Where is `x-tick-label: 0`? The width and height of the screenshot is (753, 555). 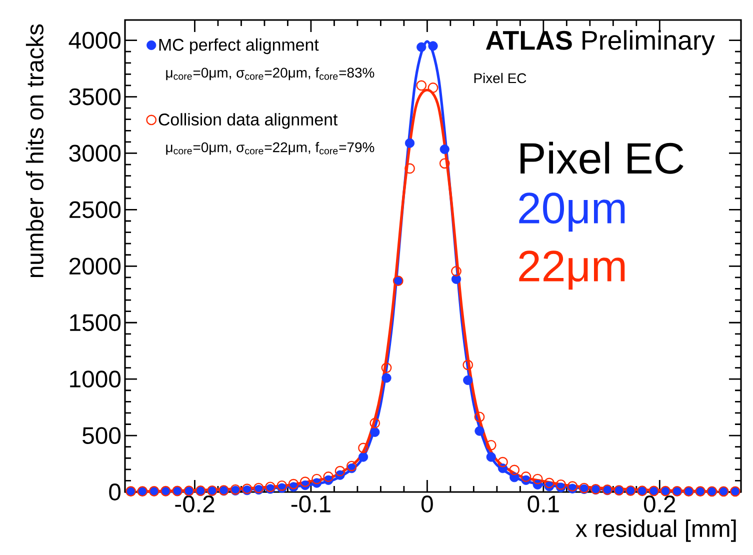 x-tick-label: 0 is located at coordinates (427, 504).